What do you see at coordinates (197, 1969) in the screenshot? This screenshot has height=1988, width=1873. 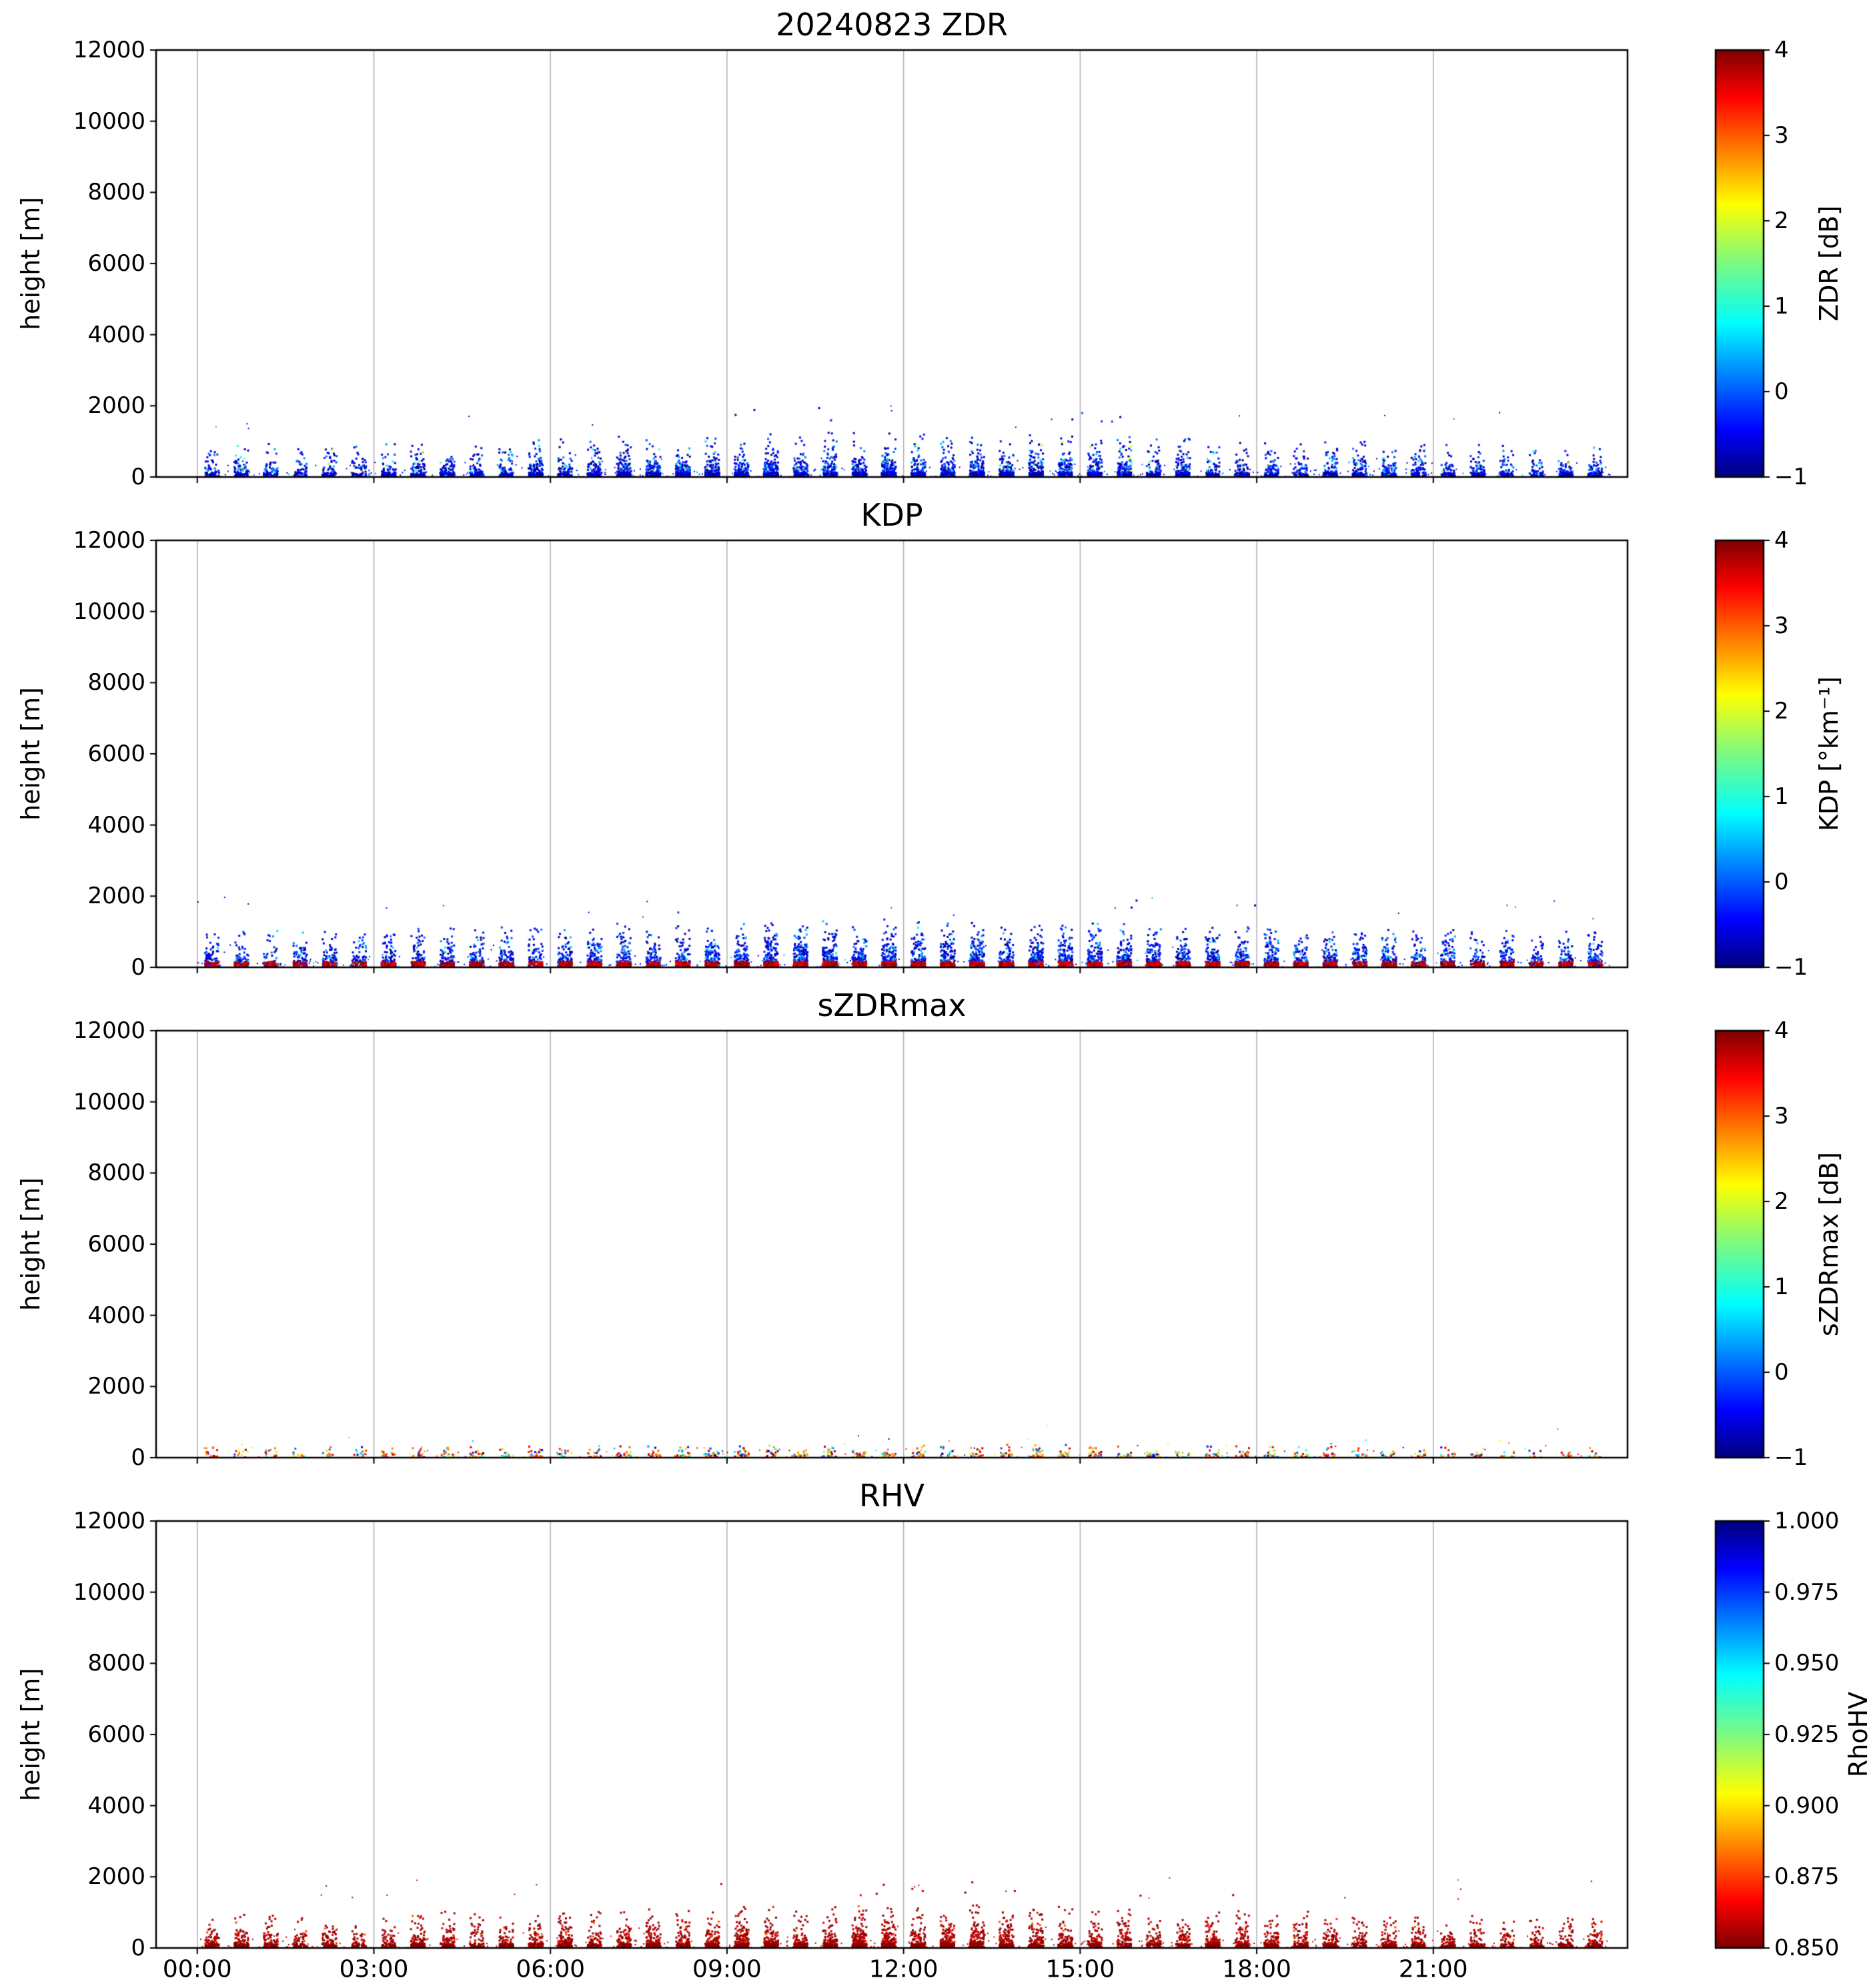 I see `x-tick-label: 00:00` at bounding box center [197, 1969].